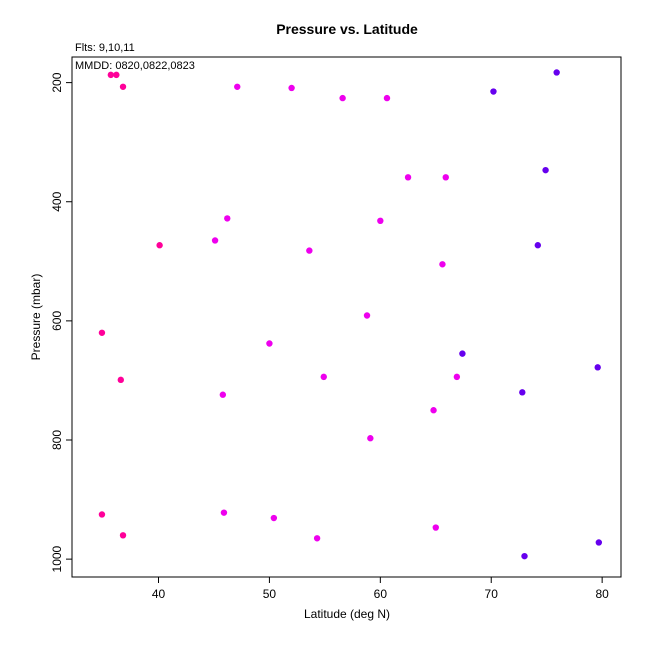 This screenshot has width=650, height=650. Describe the element at coordinates (135, 66) in the screenshot. I see `date-annotation: MMDD: 0820,0822,0823` at that location.